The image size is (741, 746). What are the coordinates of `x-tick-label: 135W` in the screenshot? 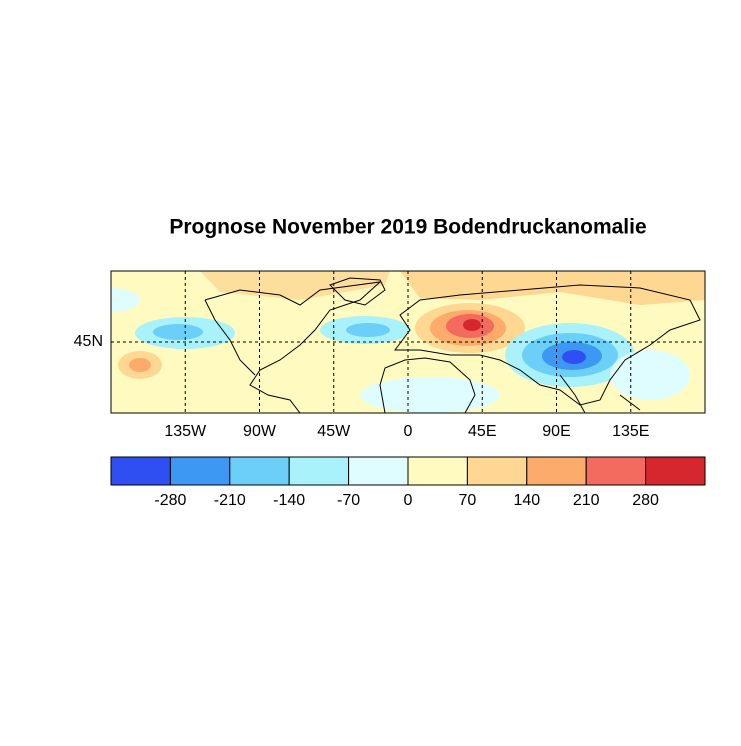 It's located at (185, 431).